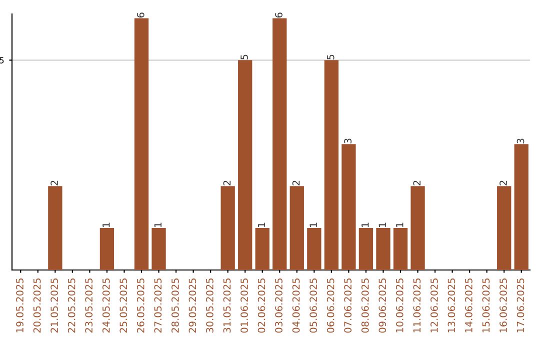 Image resolution: width=540 pixels, height=340 pixels. What do you see at coordinates (124, 305) in the screenshot?
I see `x-tick-label: 25.05.2025` at bounding box center [124, 305].